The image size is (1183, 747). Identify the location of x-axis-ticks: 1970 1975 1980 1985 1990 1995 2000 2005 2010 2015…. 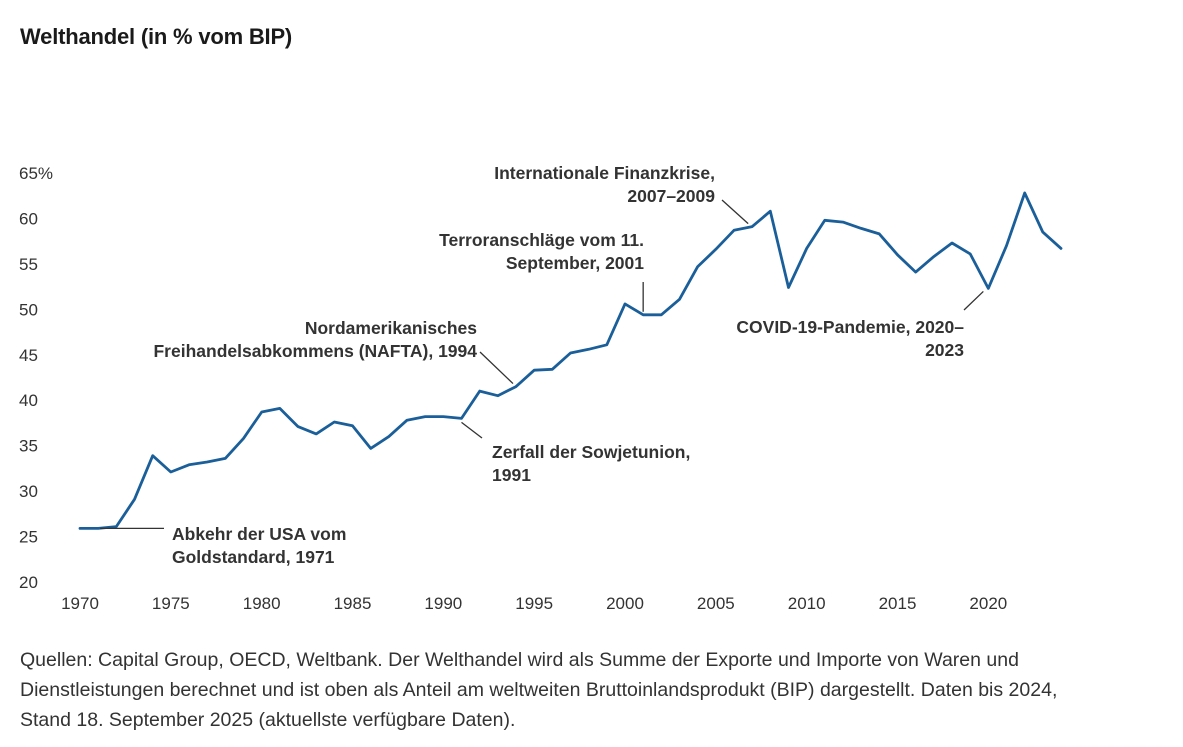
(534, 603).